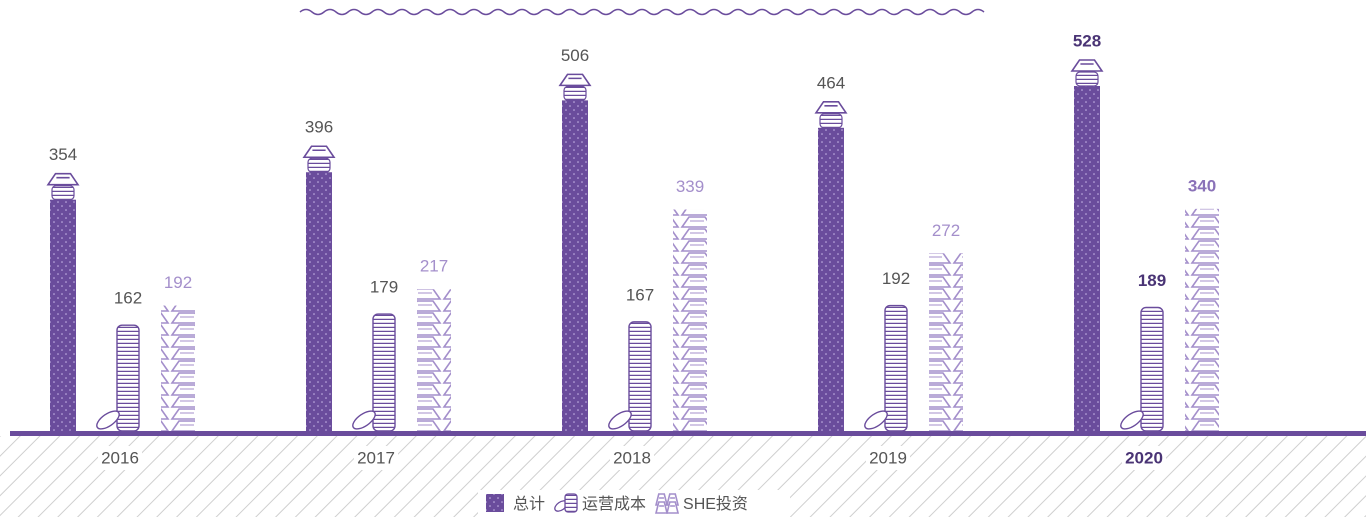 The width and height of the screenshot is (1366, 517). I want to click on value-label: 272, so click(946, 230).